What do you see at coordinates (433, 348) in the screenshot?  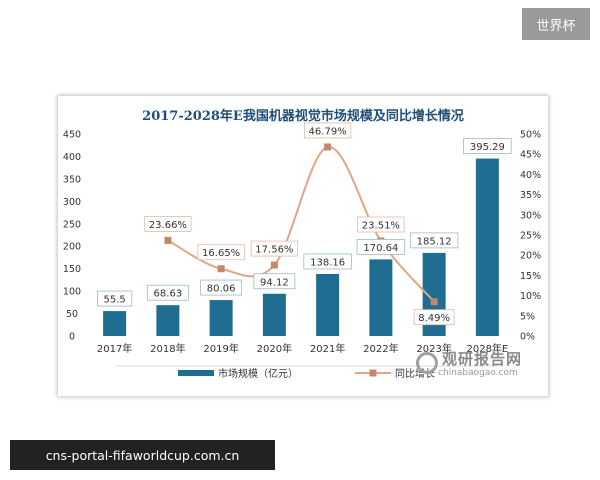 I see `x-category-label: 2023年` at bounding box center [433, 348].